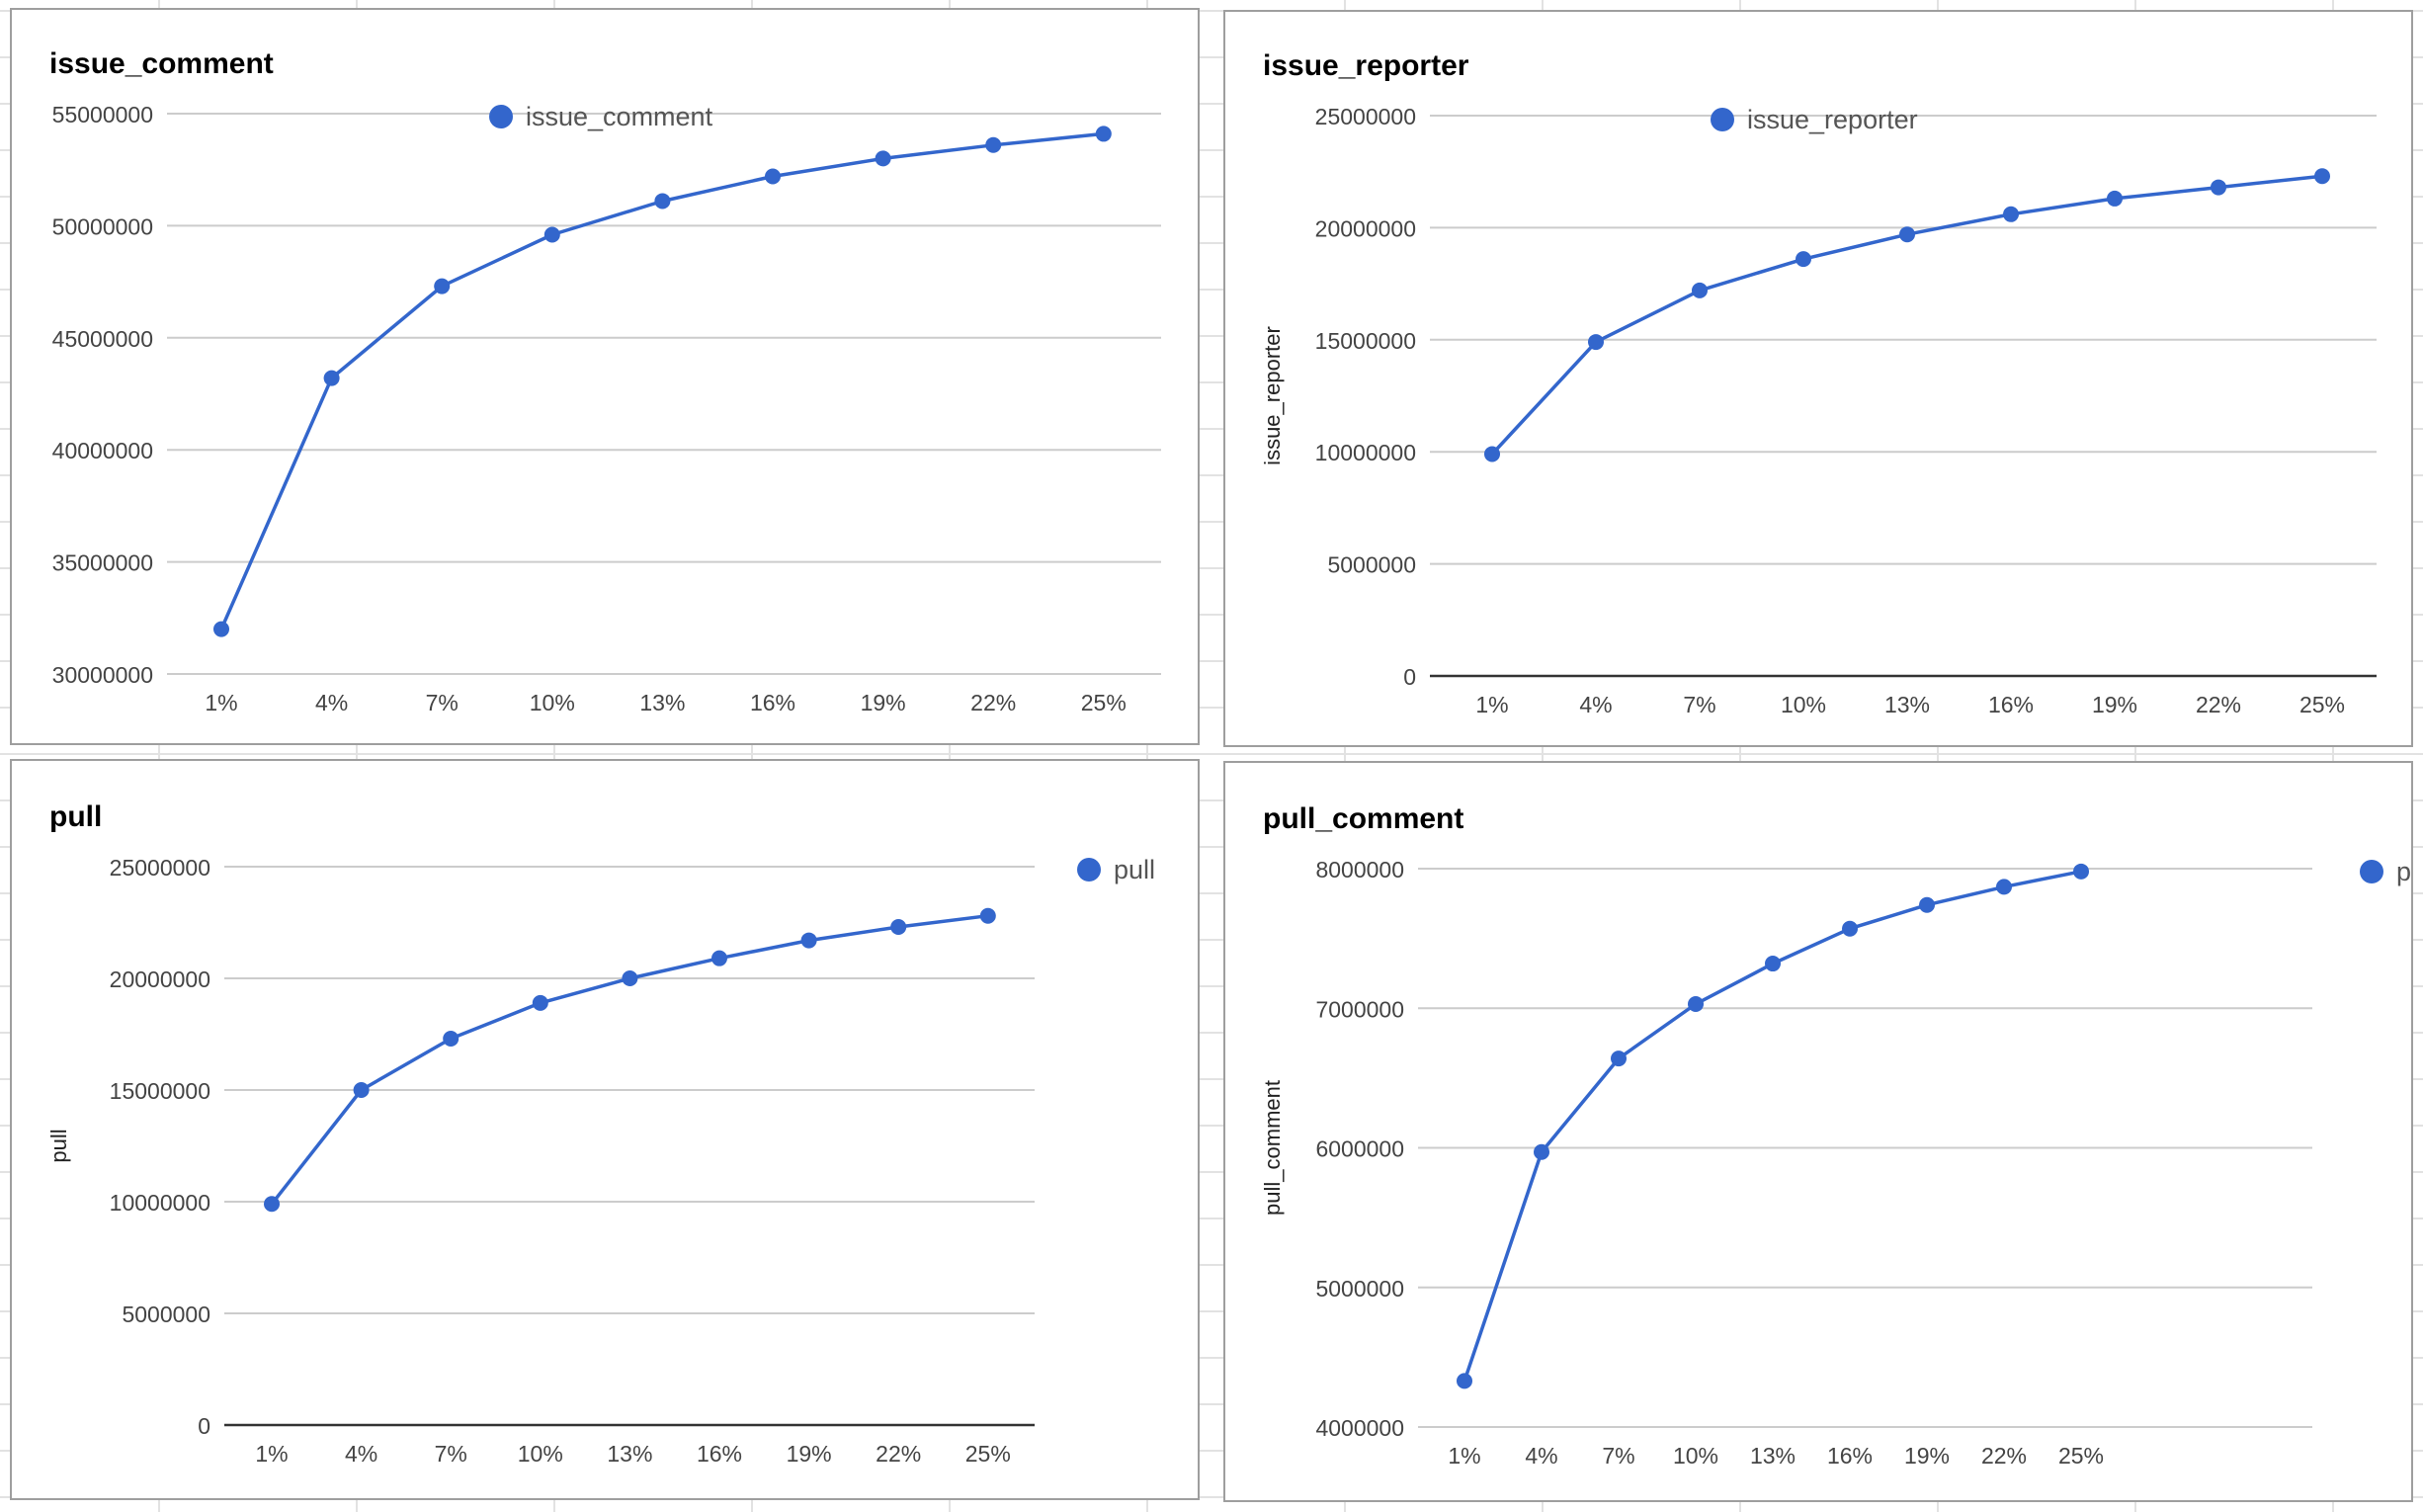 This screenshot has width=2423, height=1512. What do you see at coordinates (2404, 871) in the screenshot?
I see `legend-label: pull_comment` at bounding box center [2404, 871].